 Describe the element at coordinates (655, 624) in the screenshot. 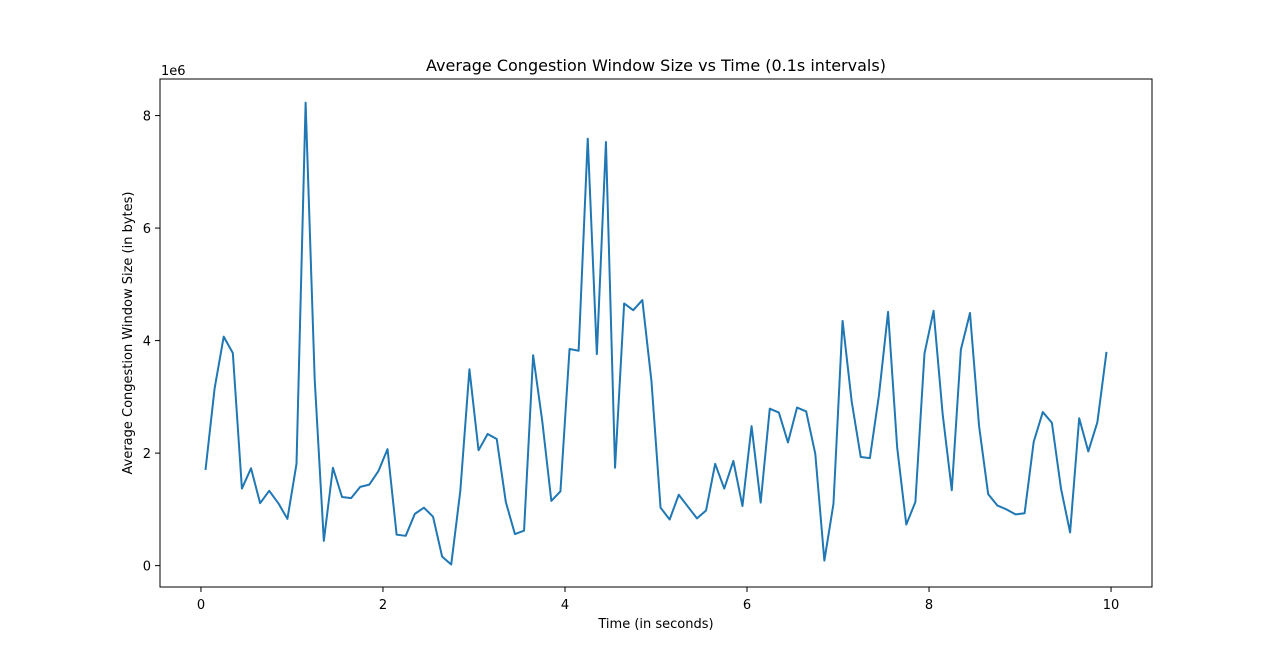

I see `x-axis-label: Time (in seconds)` at that location.